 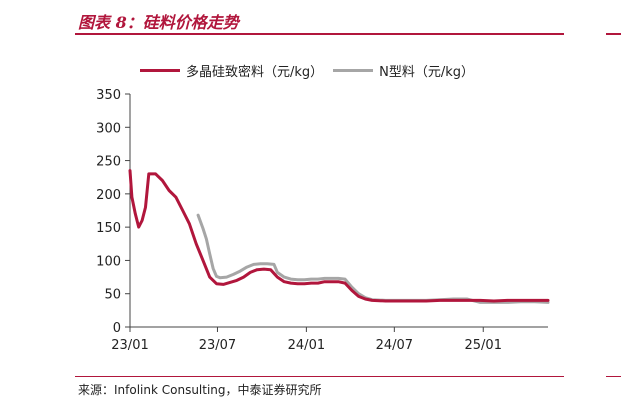 I want to click on x-tick-label: 25/01, so click(x=483, y=345).